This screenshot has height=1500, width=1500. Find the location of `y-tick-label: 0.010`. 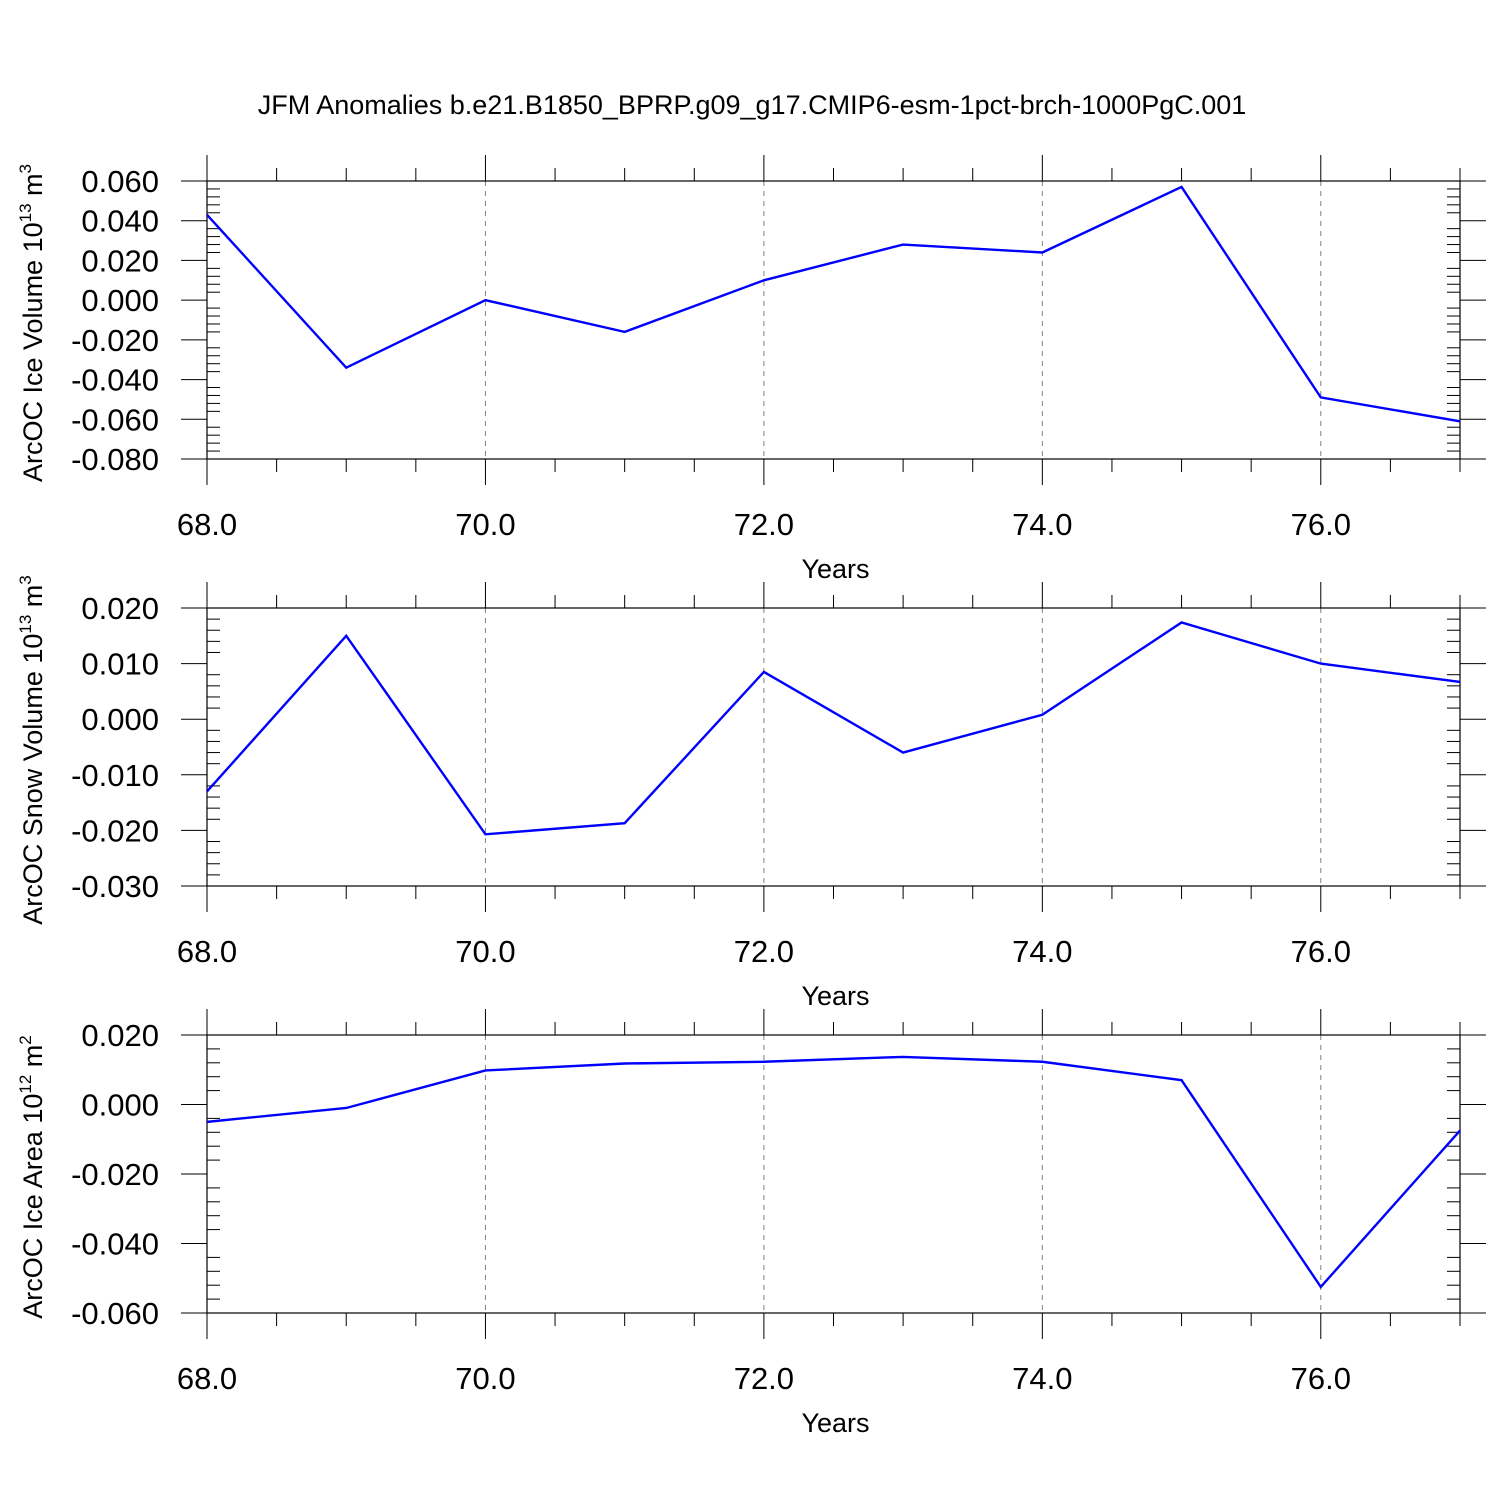

y-tick-label: 0.010 is located at coordinates (120, 664).